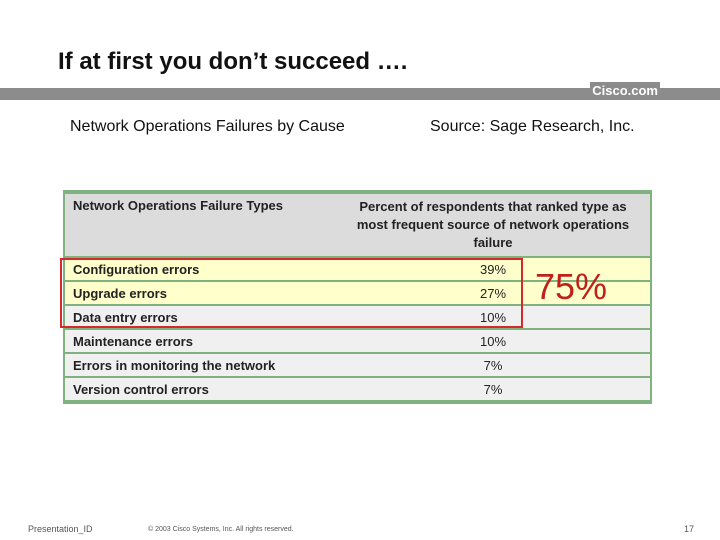 The height and width of the screenshot is (540, 720). Describe the element at coordinates (200, 365) in the screenshot. I see `failure-type: Errors in monitoring the network` at that location.